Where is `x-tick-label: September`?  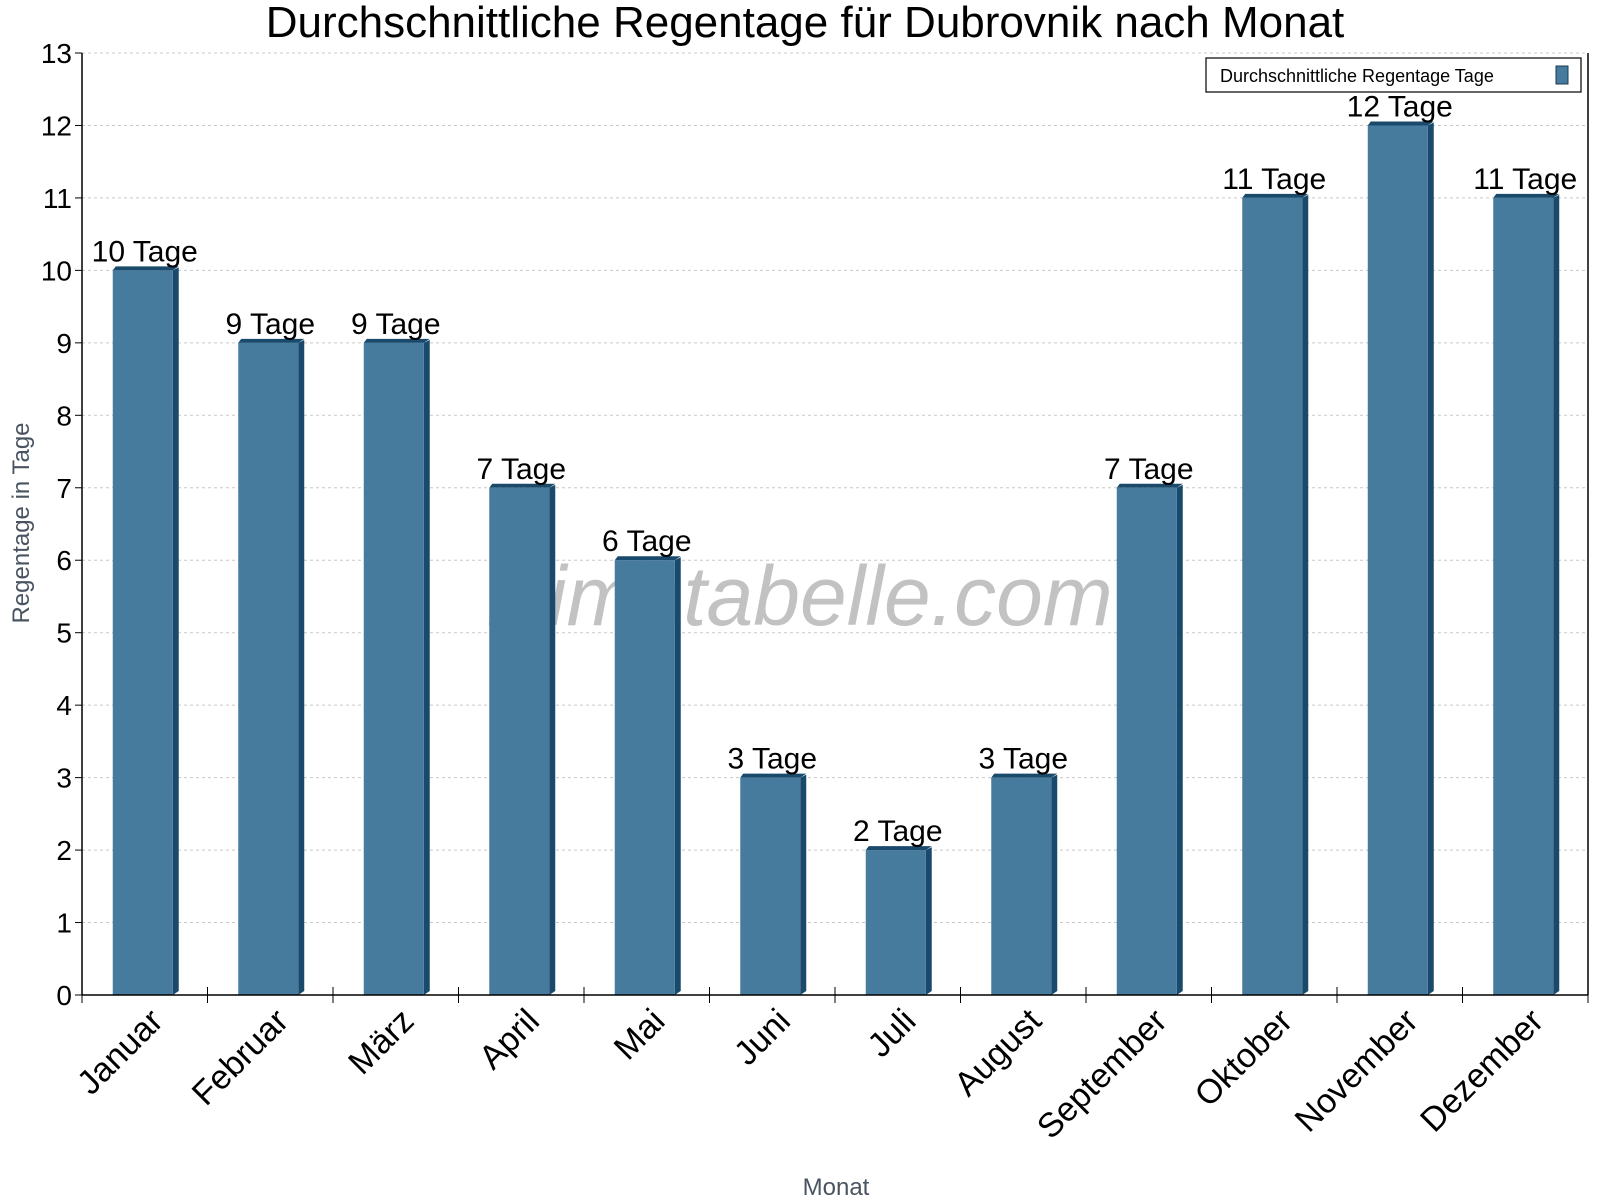 x-tick-label: September is located at coordinates (1102, 1074).